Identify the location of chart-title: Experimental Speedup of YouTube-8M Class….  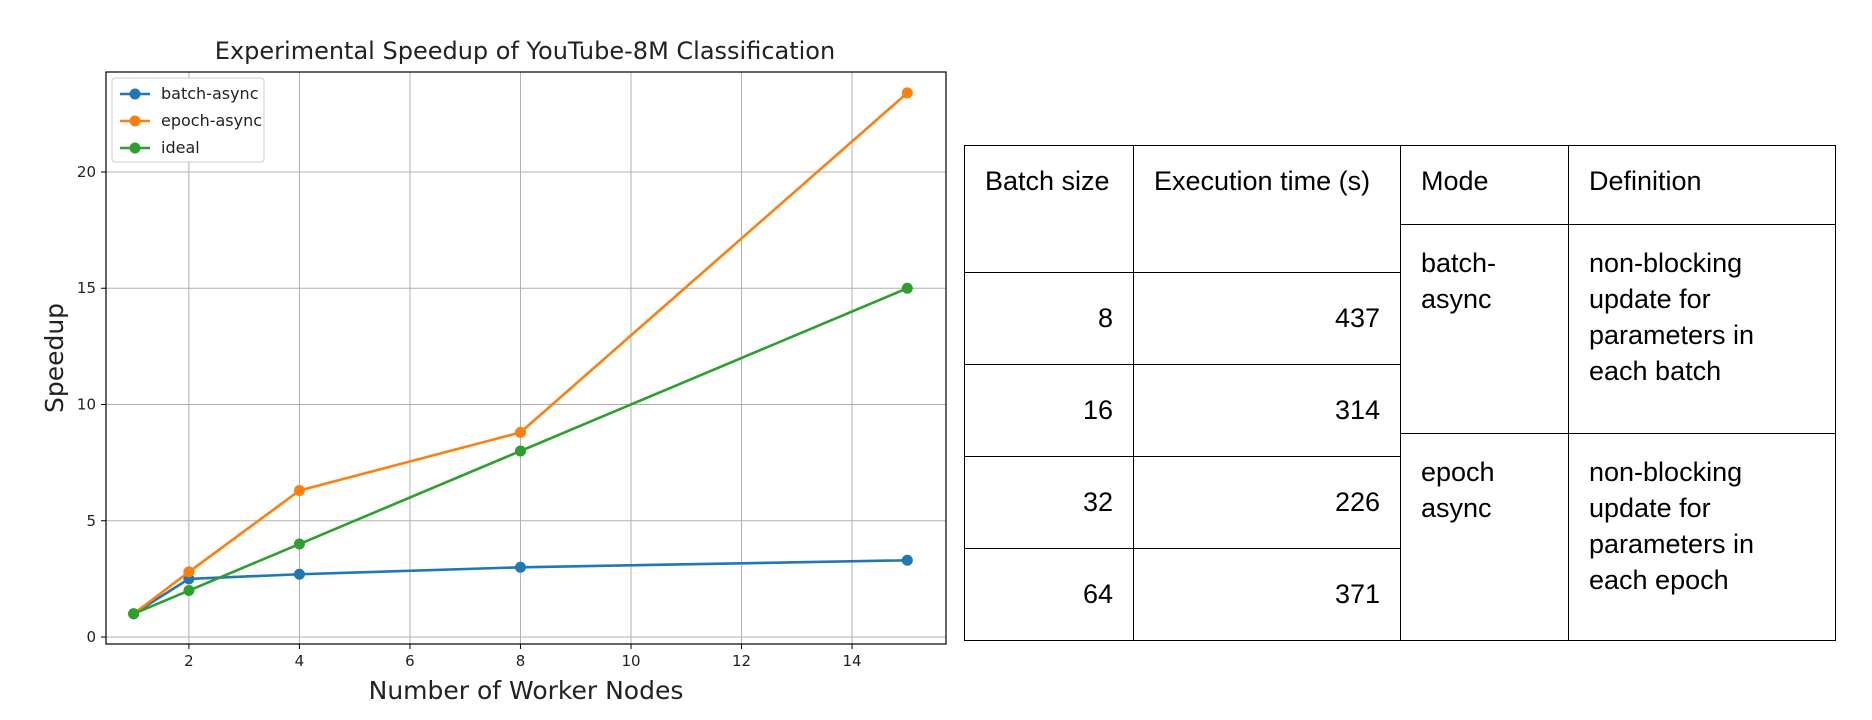
(525, 51).